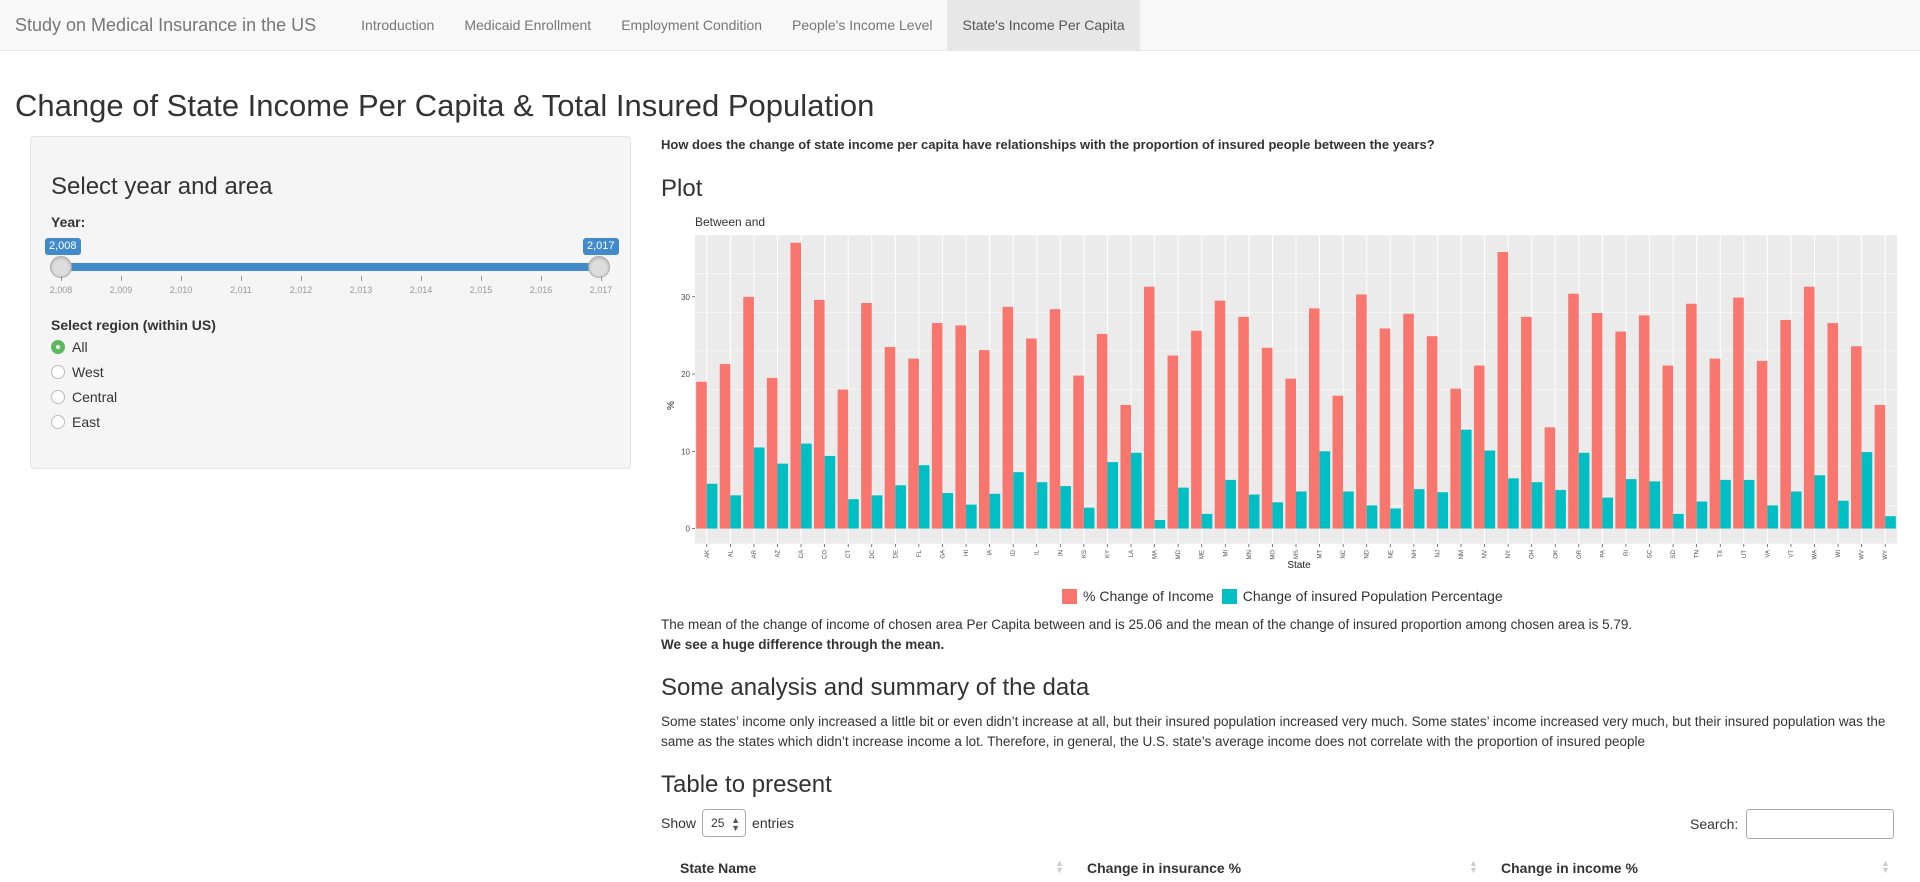 This screenshot has width=1920, height=882. What do you see at coordinates (58, 347) in the screenshot?
I see `radio-all` at bounding box center [58, 347].